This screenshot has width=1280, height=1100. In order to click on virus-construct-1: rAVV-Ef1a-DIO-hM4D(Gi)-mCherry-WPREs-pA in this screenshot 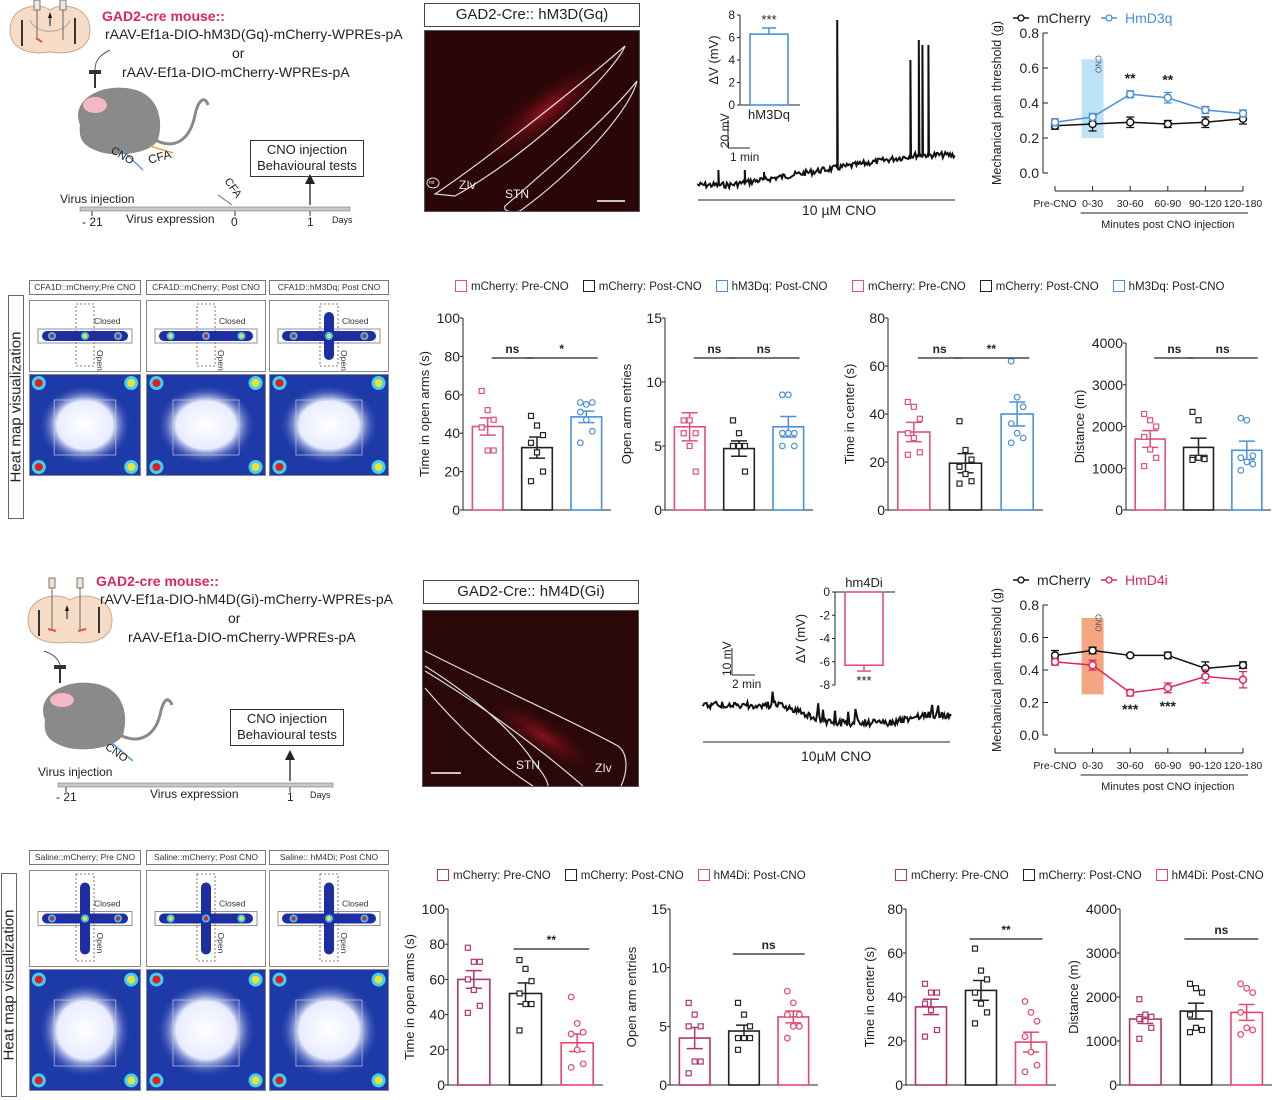, I will do `click(246, 599)`.